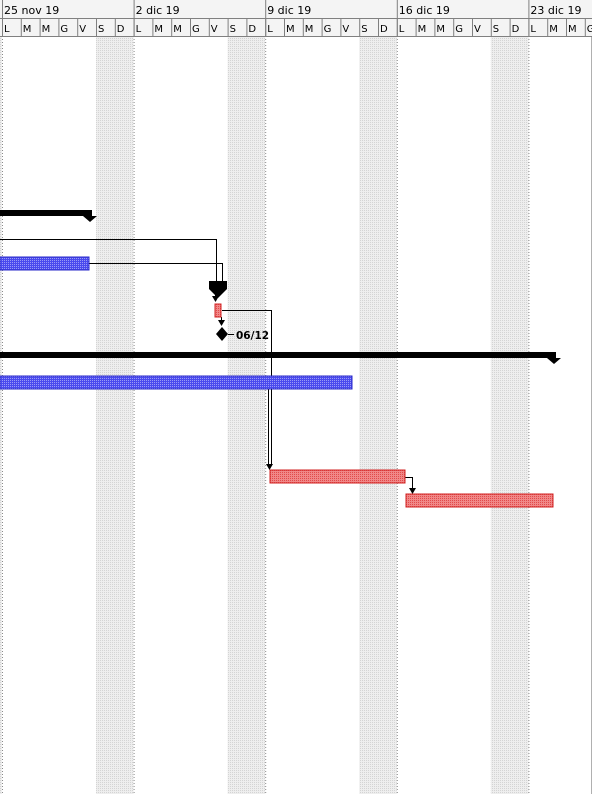  I want to click on milestone-diamond, so click(222, 334).